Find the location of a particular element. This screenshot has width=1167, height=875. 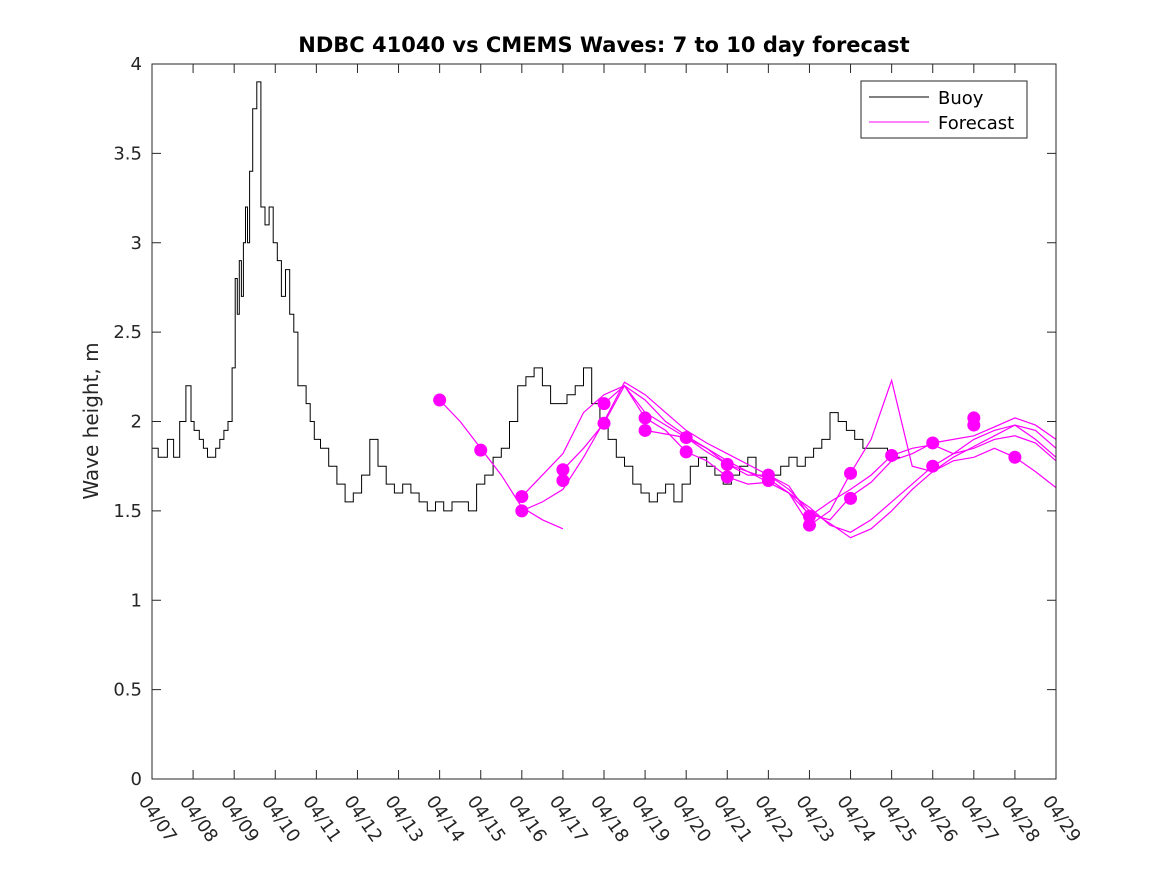

legend-box is located at coordinates (944, 109).